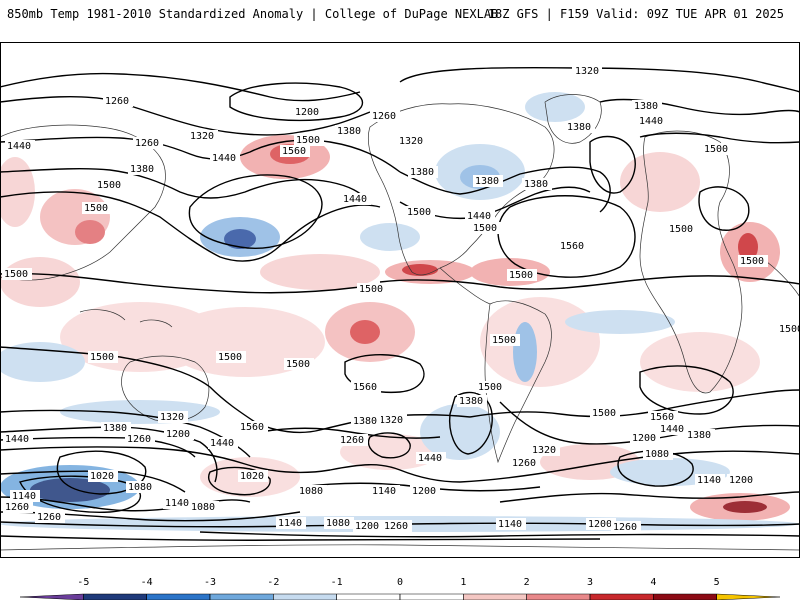  Describe the element at coordinates (126, 318) in the screenshot. I see `maritime-continent-coast` at that location.